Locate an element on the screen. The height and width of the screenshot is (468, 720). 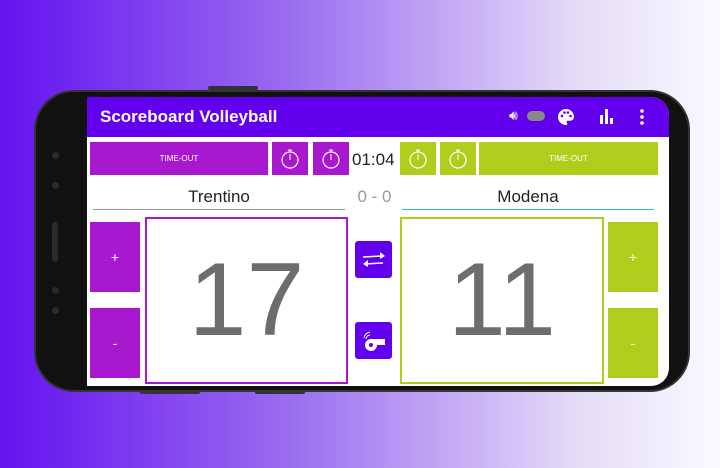
timeout-button-right: TIME-OUT is located at coordinates (568, 158).